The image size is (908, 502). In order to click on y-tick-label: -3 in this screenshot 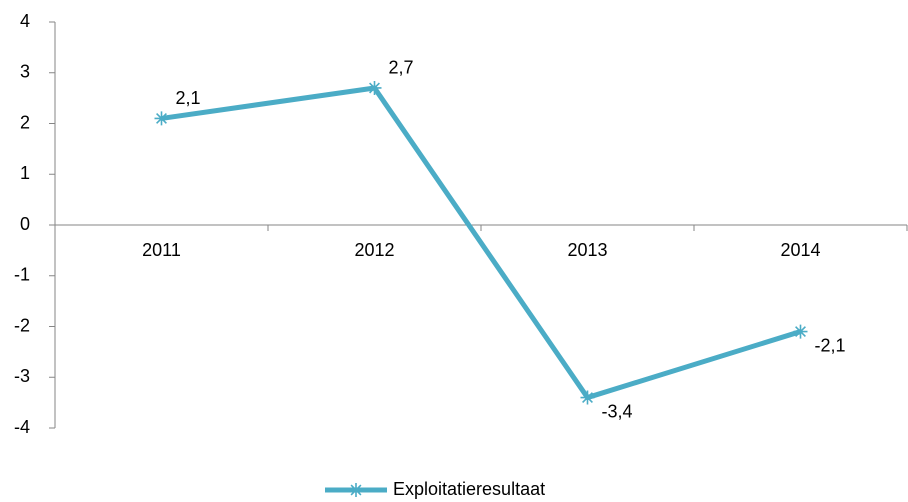, I will do `click(22, 376)`.